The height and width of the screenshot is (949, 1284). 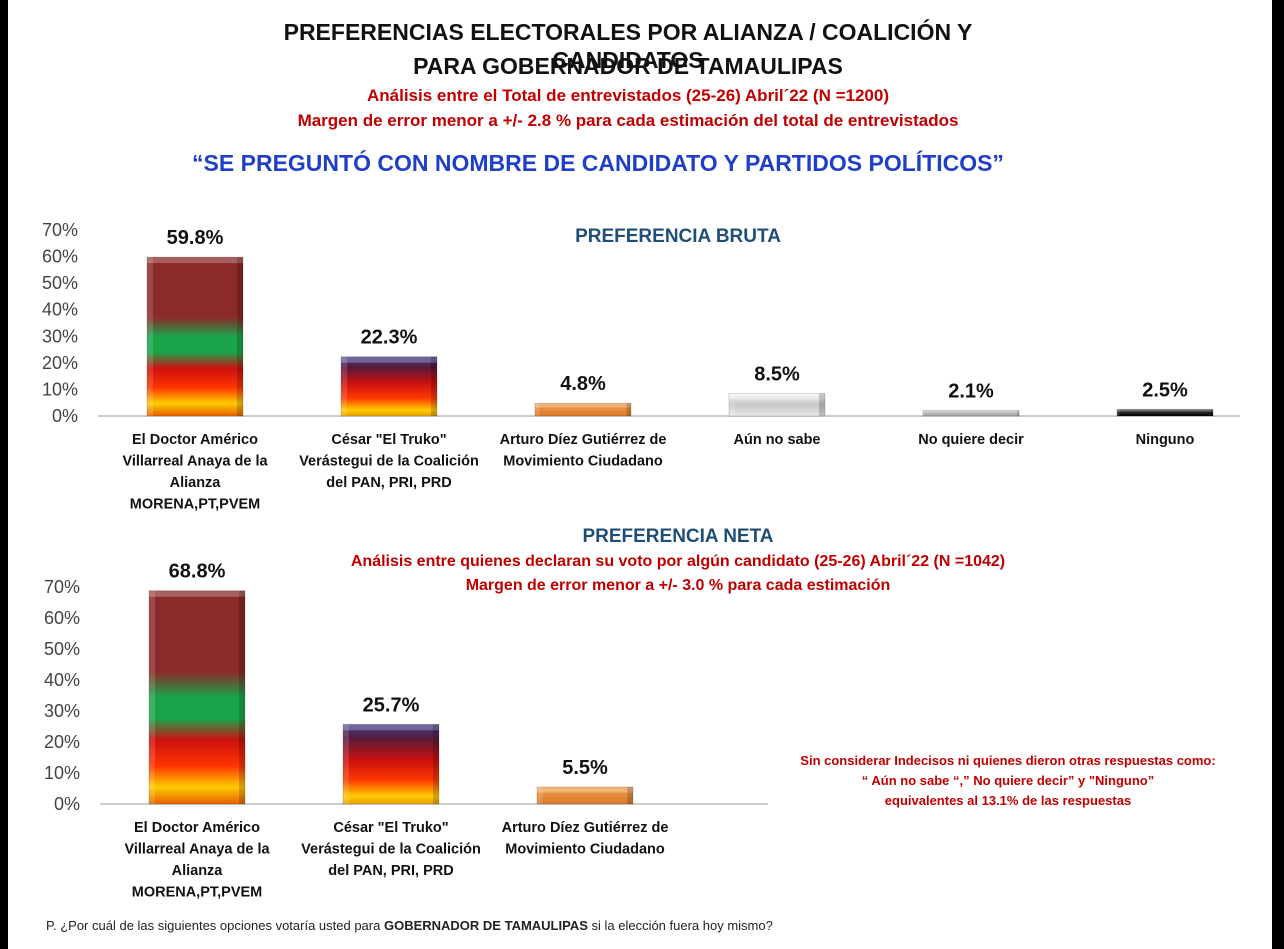 I want to click on bar-value-label: 2.1%, so click(x=971, y=391).